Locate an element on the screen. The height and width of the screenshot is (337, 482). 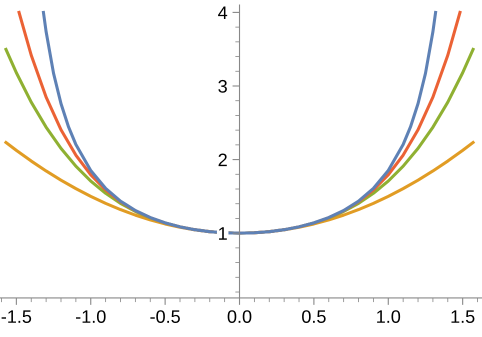
y-tick-label: 3 is located at coordinates (222, 86).